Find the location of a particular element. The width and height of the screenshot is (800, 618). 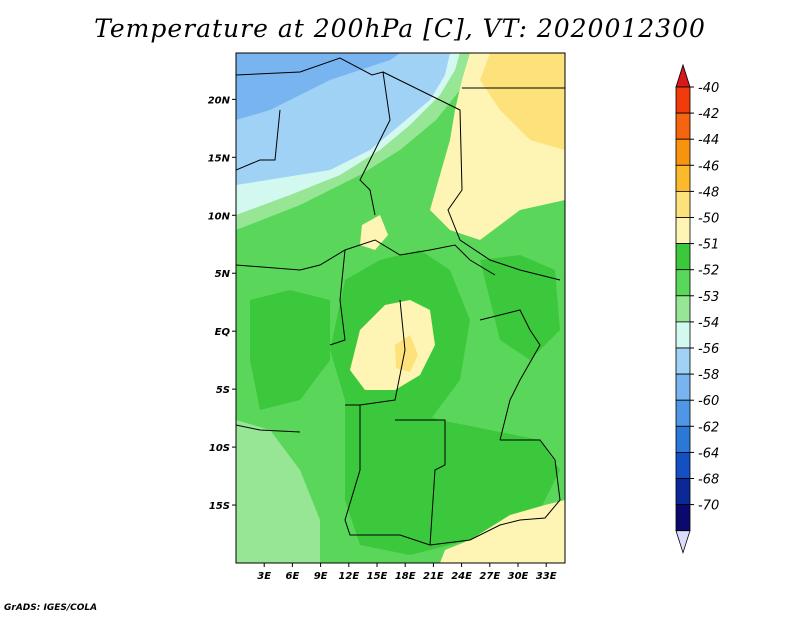

colorbar-label: -51 is located at coordinates (708, 245).